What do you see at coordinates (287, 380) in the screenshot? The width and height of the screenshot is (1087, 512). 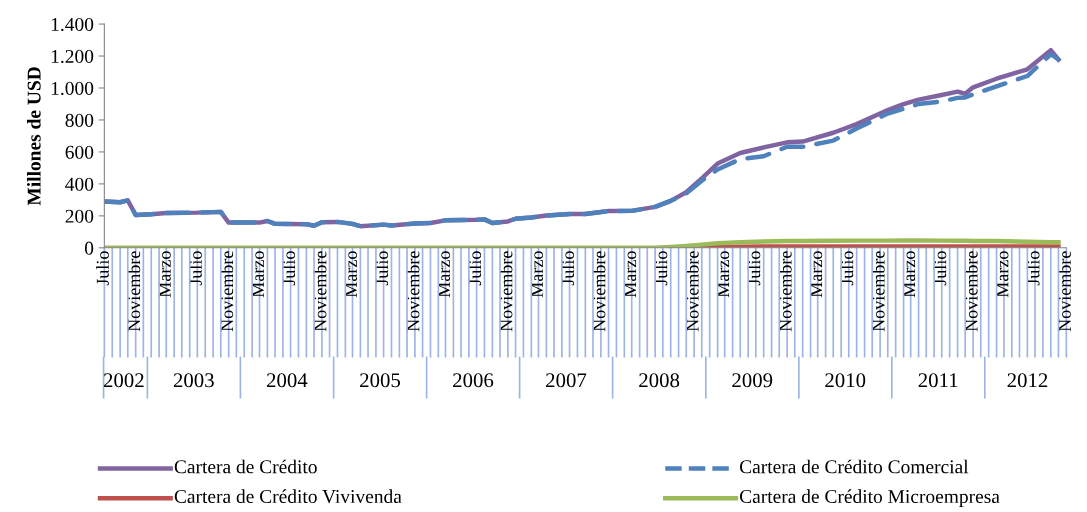 I see `text: 2004` at bounding box center [287, 380].